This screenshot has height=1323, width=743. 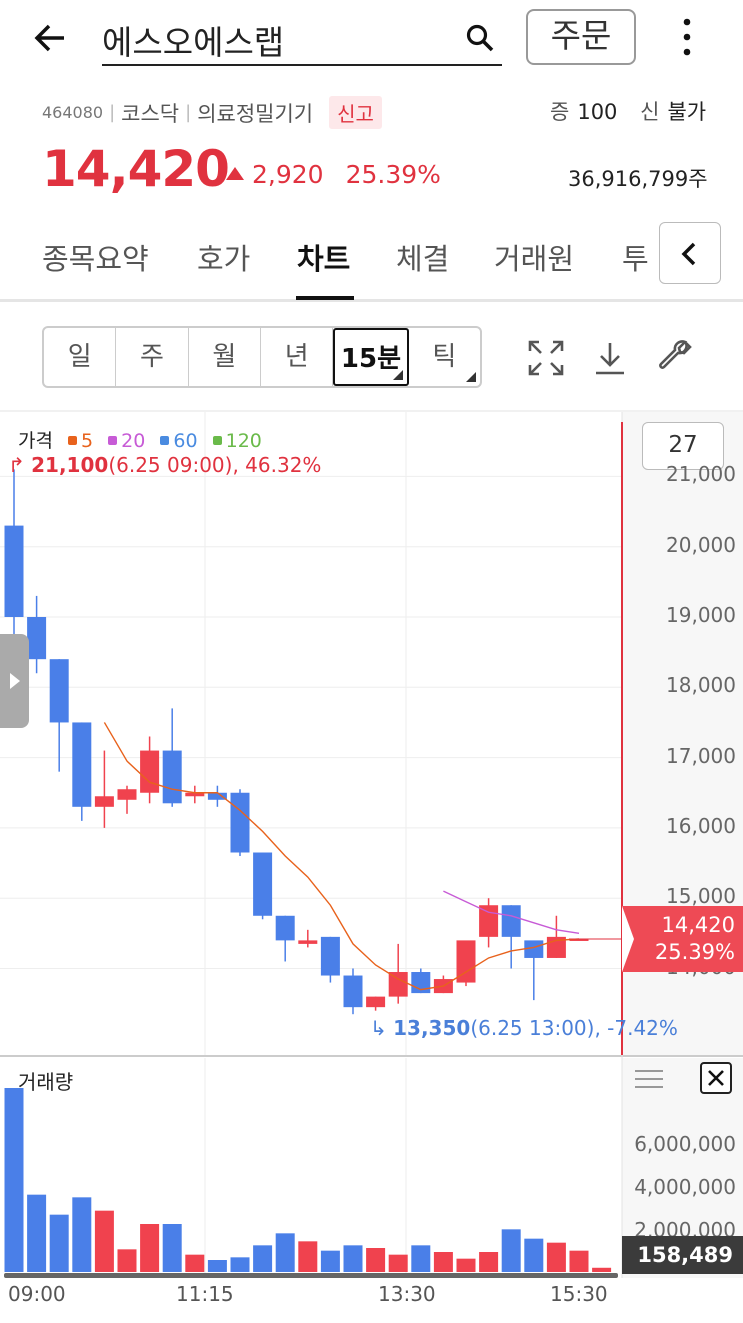 I want to click on chart-legend: 가격 5 20 60 120, so click(x=144, y=439).